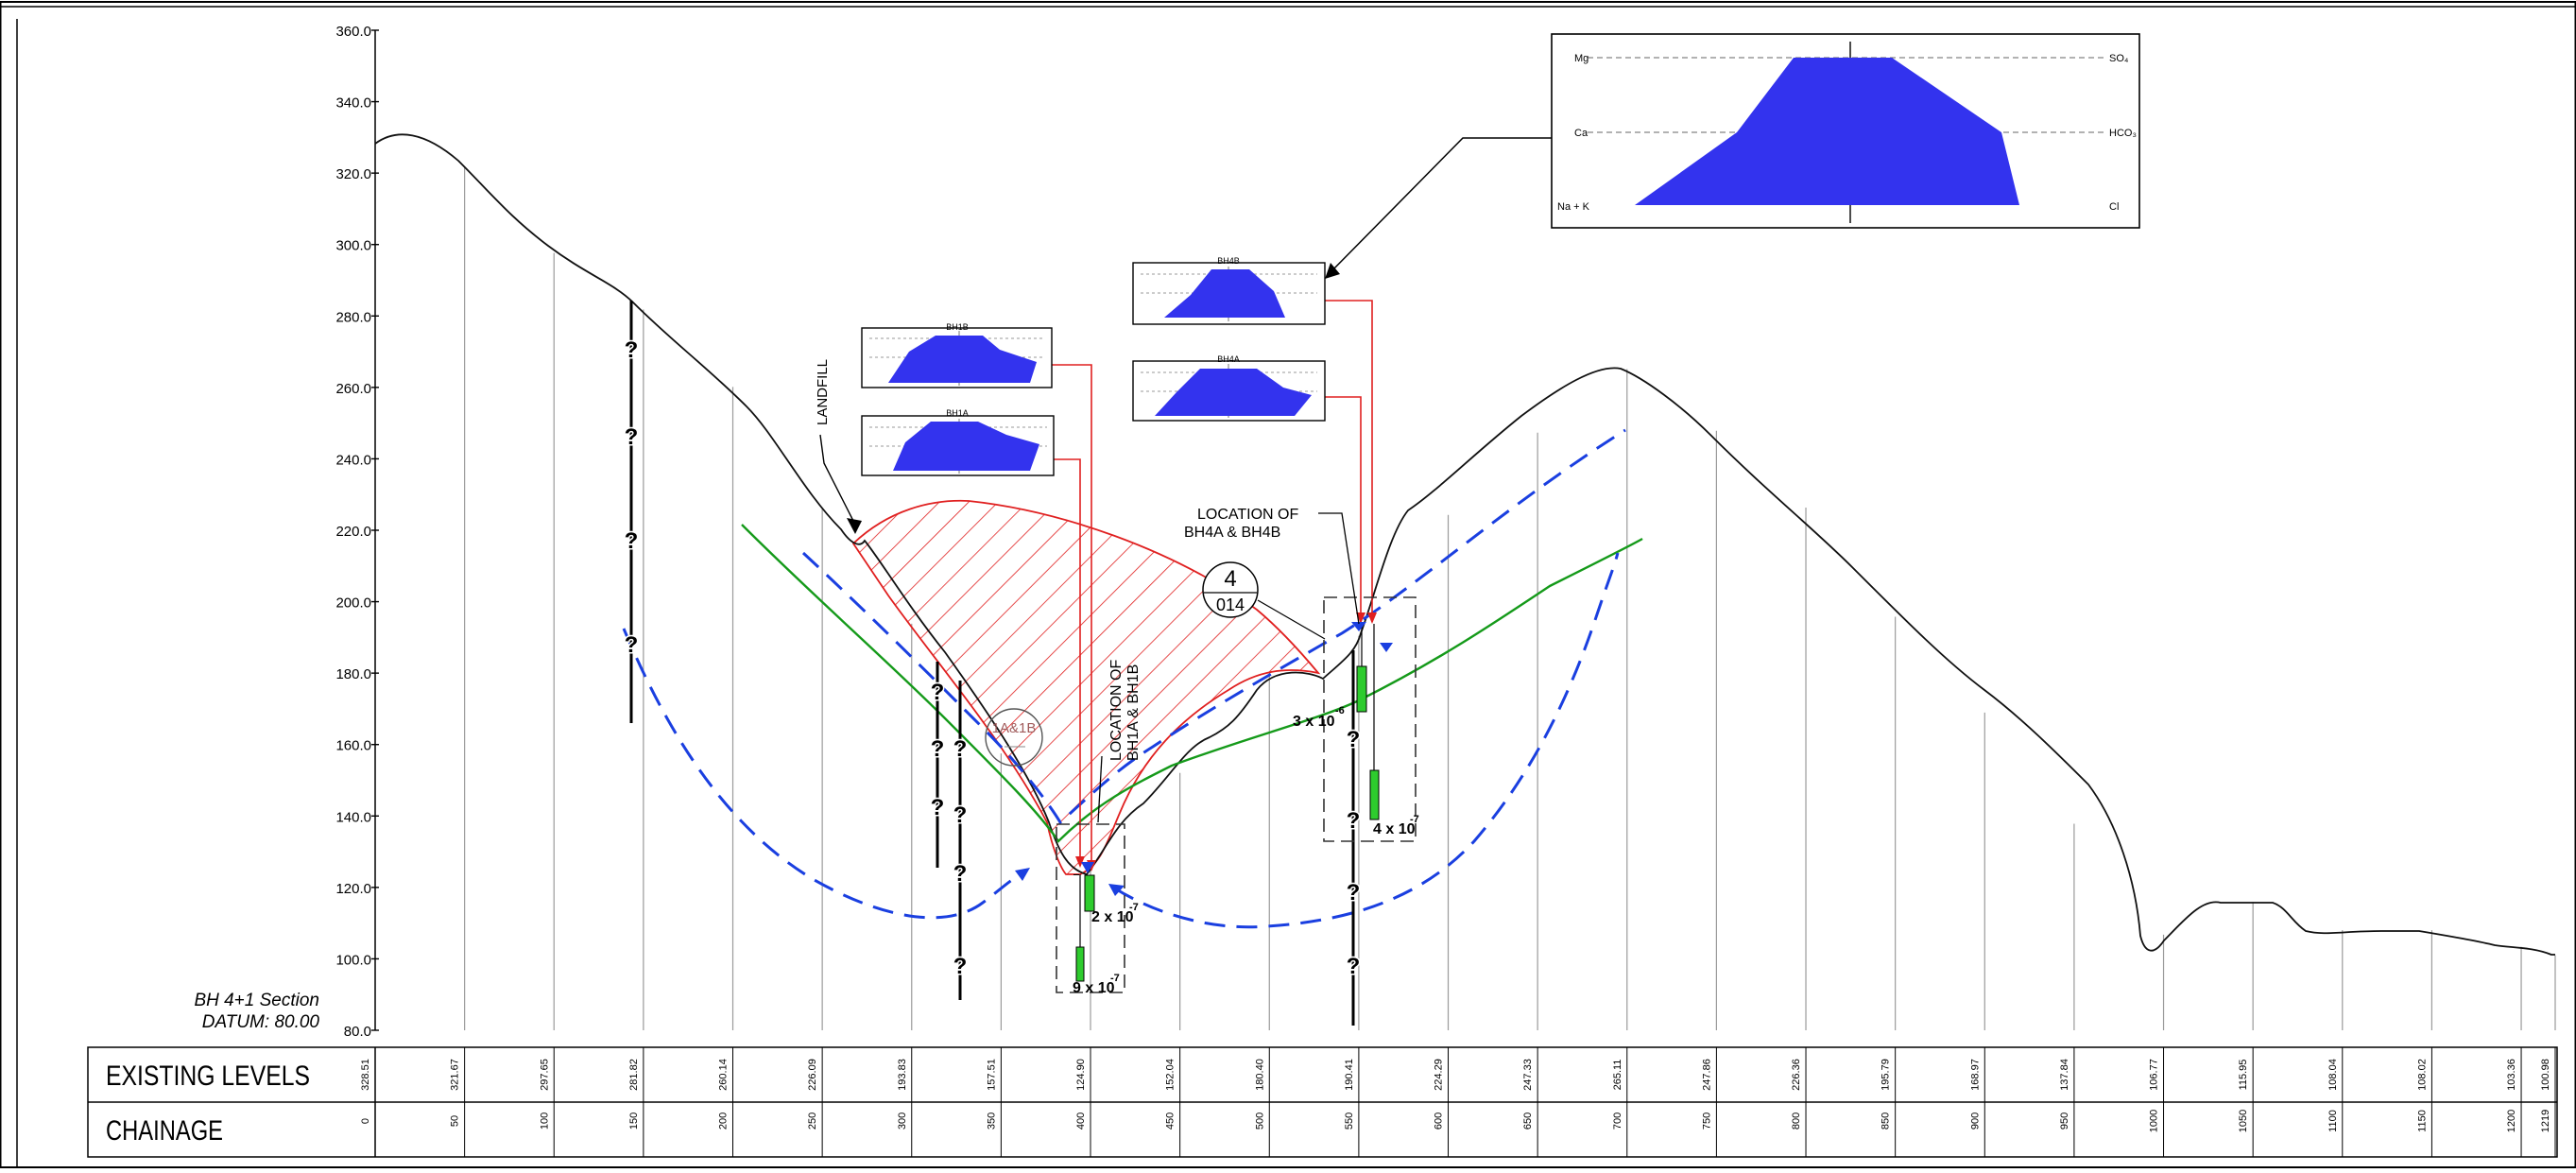 Image resolution: width=2576 pixels, height=1173 pixels. What do you see at coordinates (2114, 207) in the screenshot?
I see `svg-text: Cl` at bounding box center [2114, 207].